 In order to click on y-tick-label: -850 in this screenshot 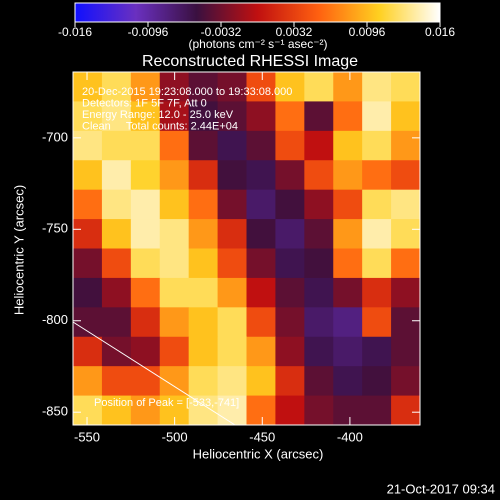, I will do `click(55, 411)`.